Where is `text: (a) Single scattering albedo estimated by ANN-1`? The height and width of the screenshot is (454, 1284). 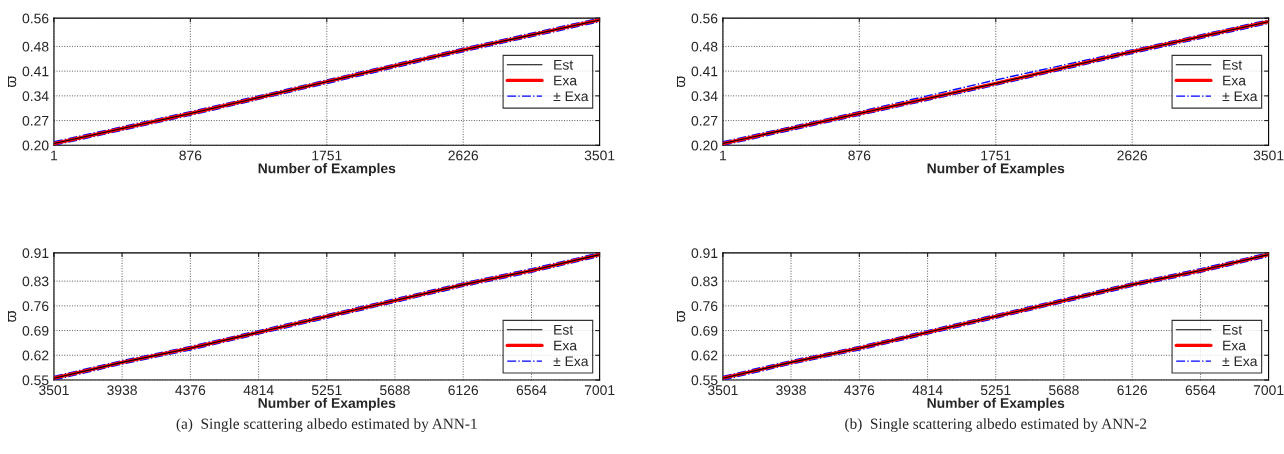 text: (a) Single scattering albedo estimated by ANN-1 is located at coordinates (326, 425).